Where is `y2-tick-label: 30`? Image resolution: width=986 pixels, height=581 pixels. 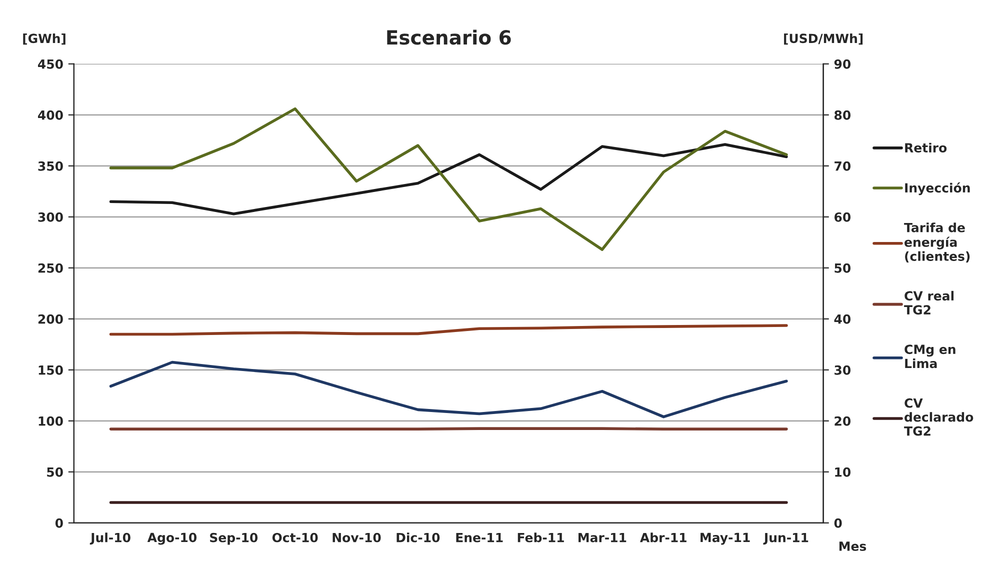 y2-tick-label: 30 is located at coordinates (842, 370).